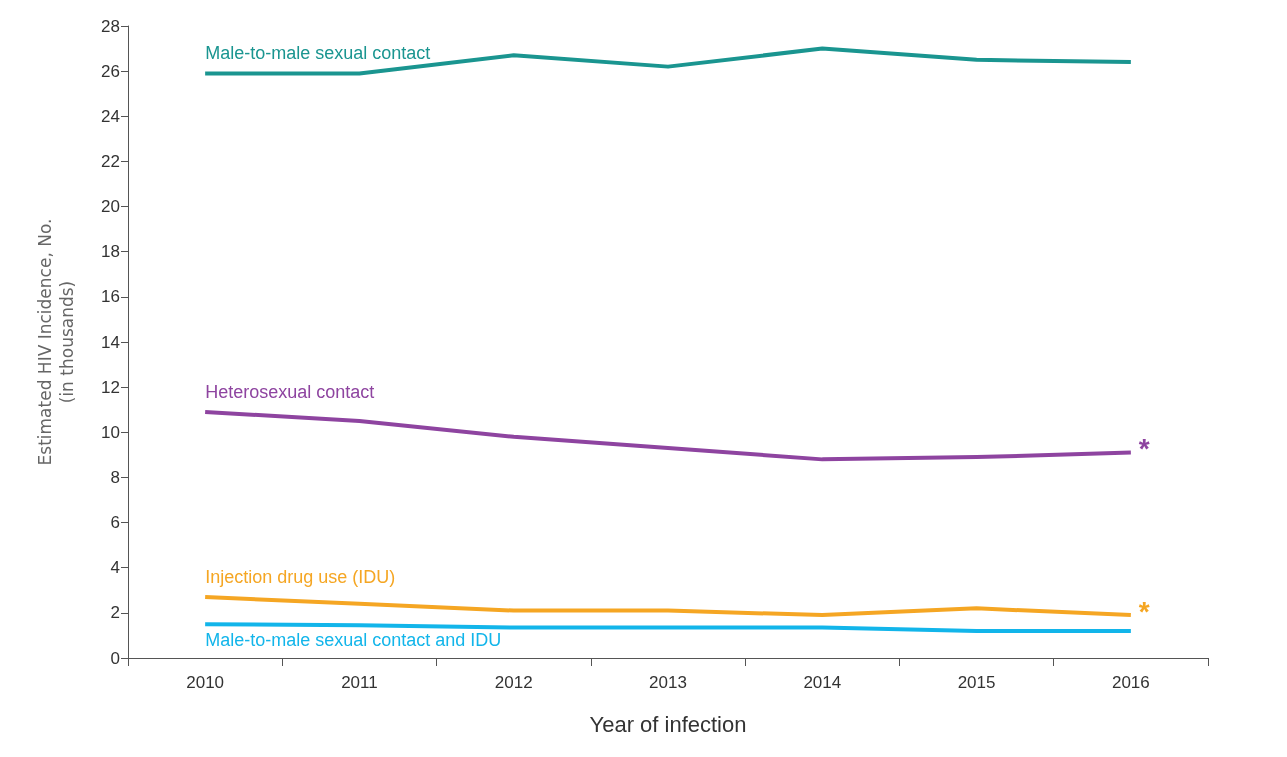  What do you see at coordinates (110, 161) in the screenshot?
I see `y-tick-label: 22` at bounding box center [110, 161].